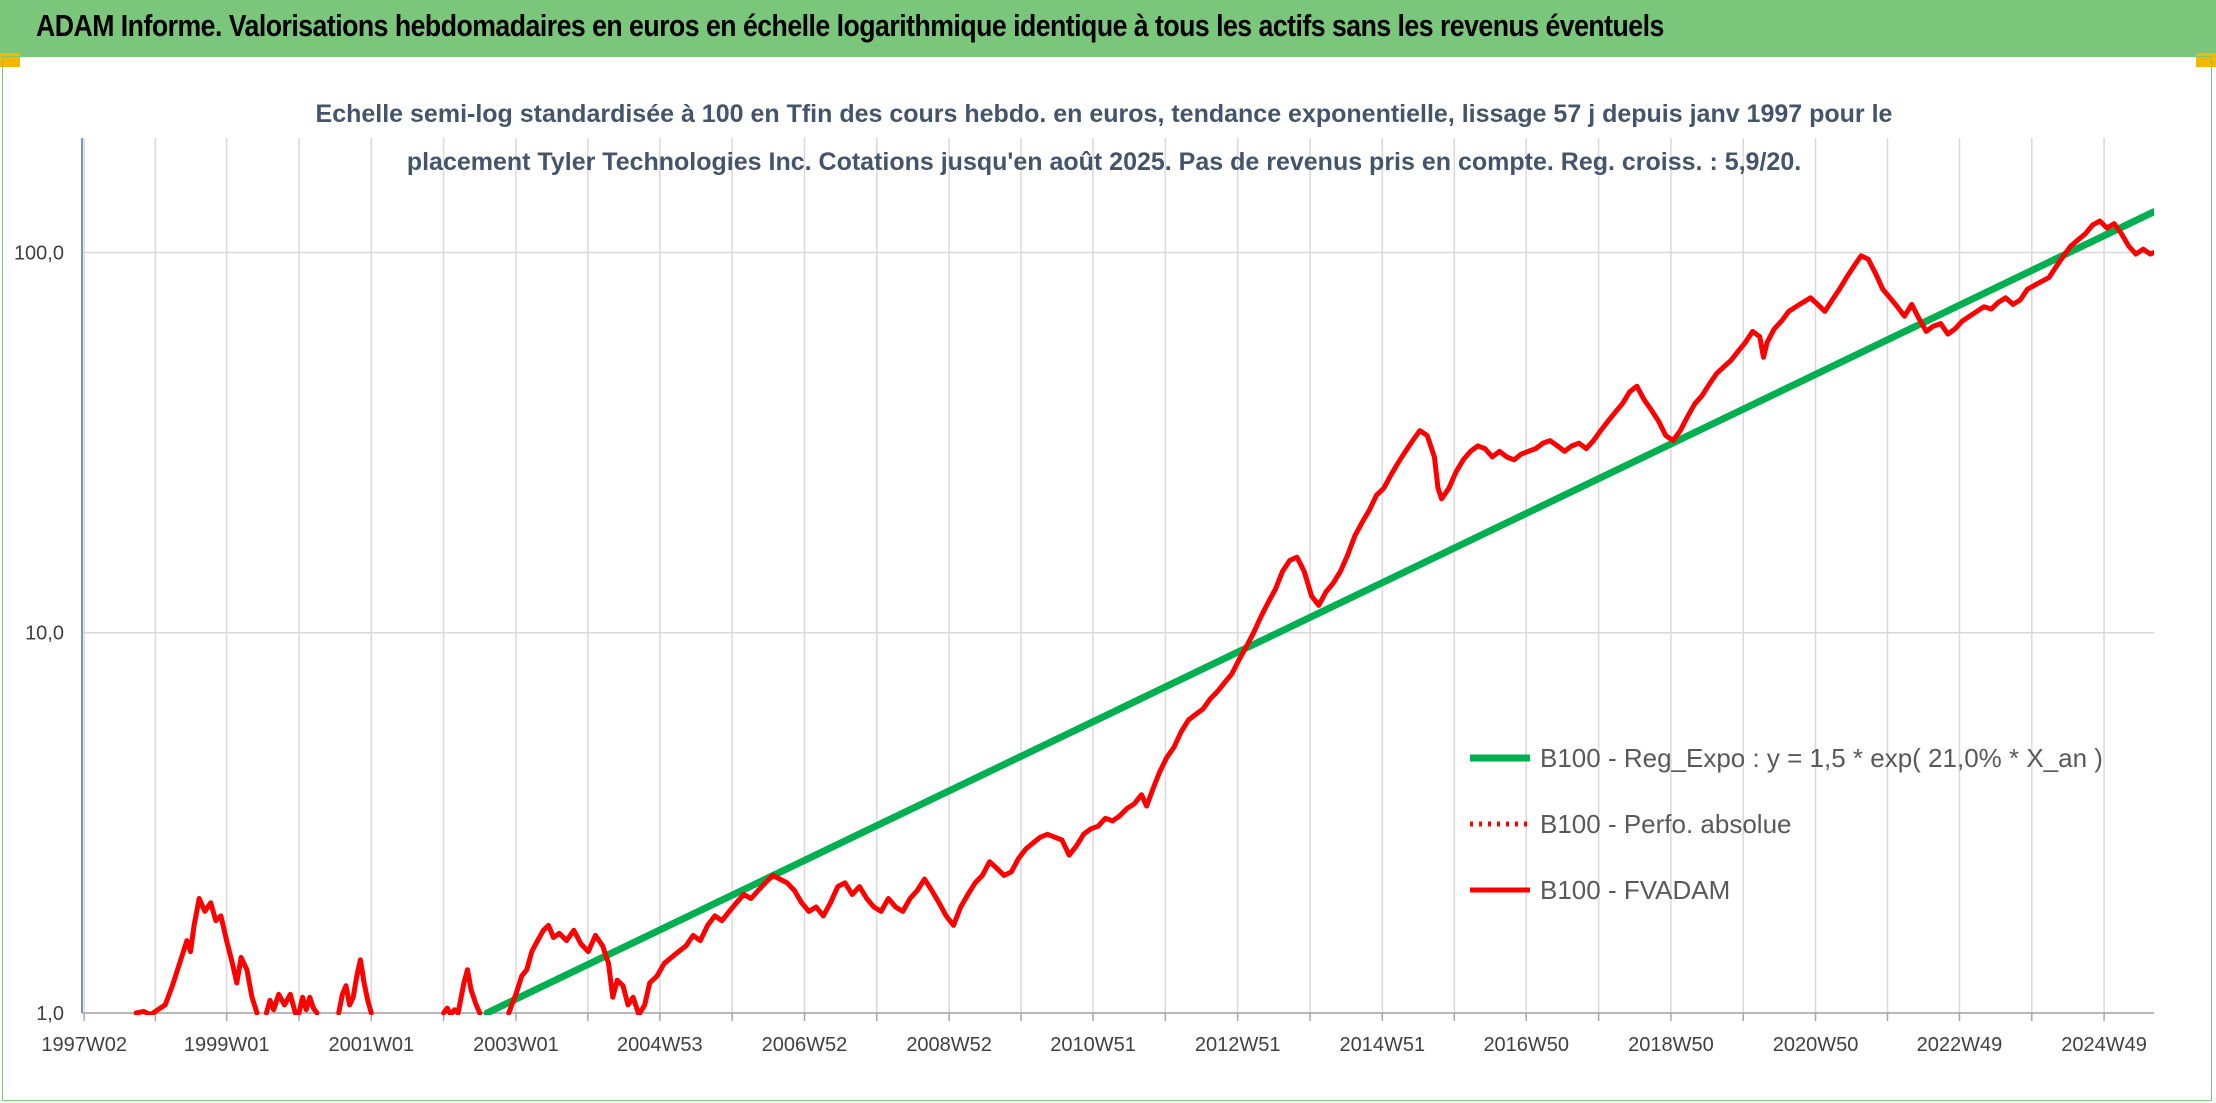  I want to click on y-tick-label: 1,0, so click(50, 1014).